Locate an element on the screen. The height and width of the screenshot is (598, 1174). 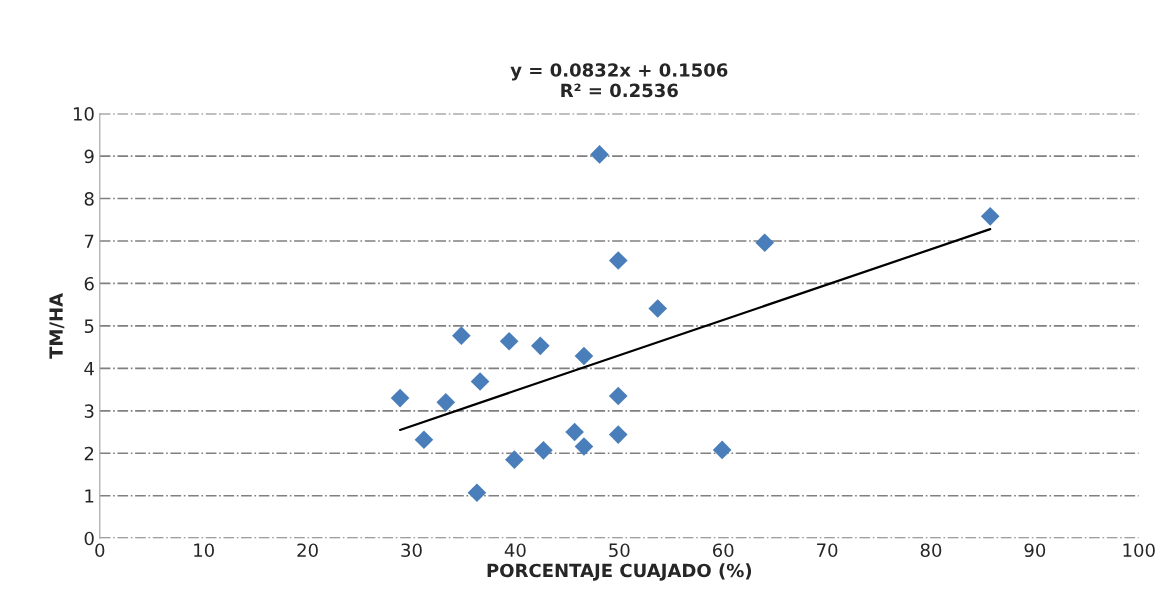
y-tick-label: 5 is located at coordinates (89, 326).